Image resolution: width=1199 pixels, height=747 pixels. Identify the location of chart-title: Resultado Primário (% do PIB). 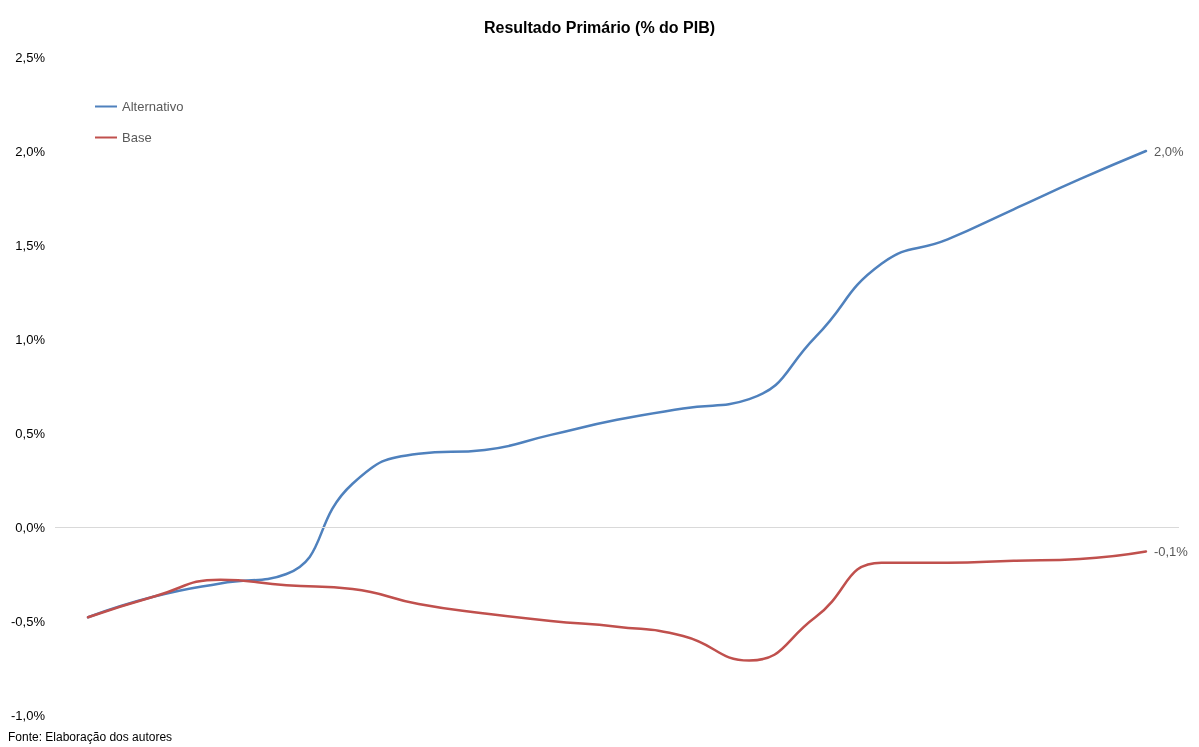
(599, 27).